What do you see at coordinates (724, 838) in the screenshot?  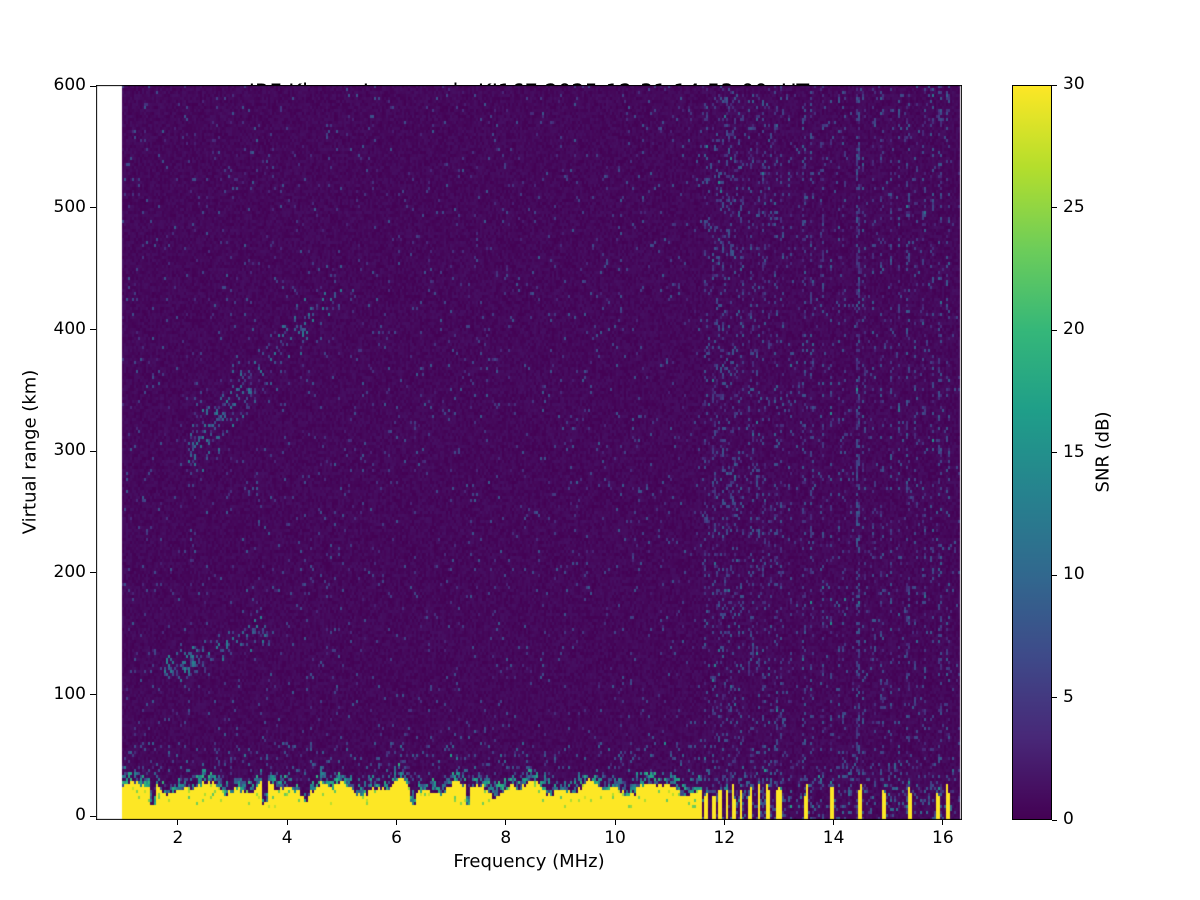 I see `x-tick-label: 12` at bounding box center [724, 838].